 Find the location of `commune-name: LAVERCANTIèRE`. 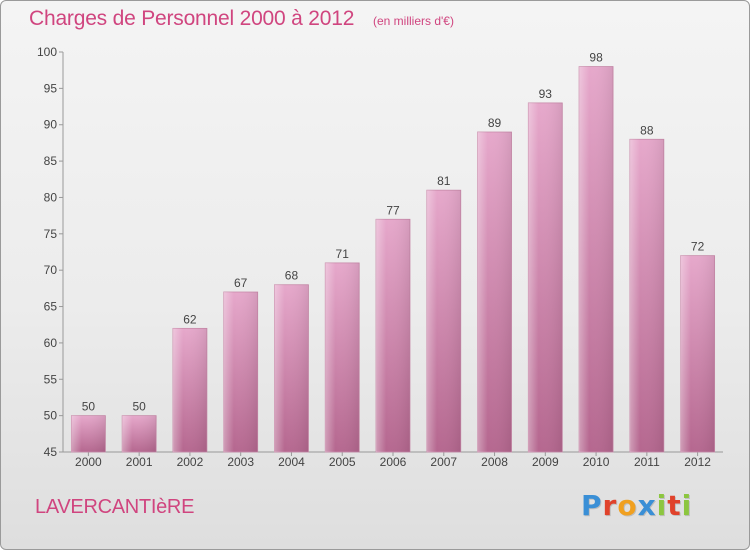

commune-name: LAVERCANTIèRE is located at coordinates (115, 507).